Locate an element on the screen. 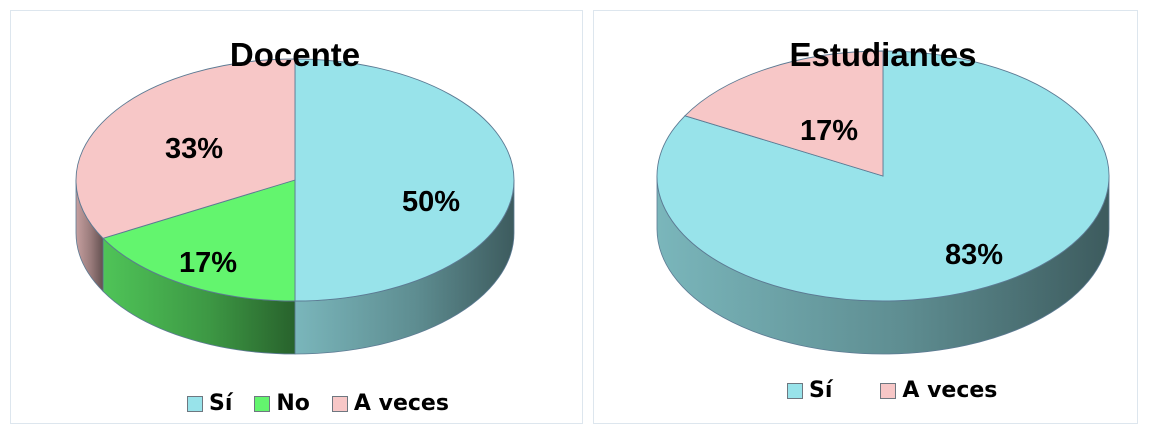 This screenshot has height=430, width=1149. legend-docente: Sí No A veces is located at coordinates (318, 403).